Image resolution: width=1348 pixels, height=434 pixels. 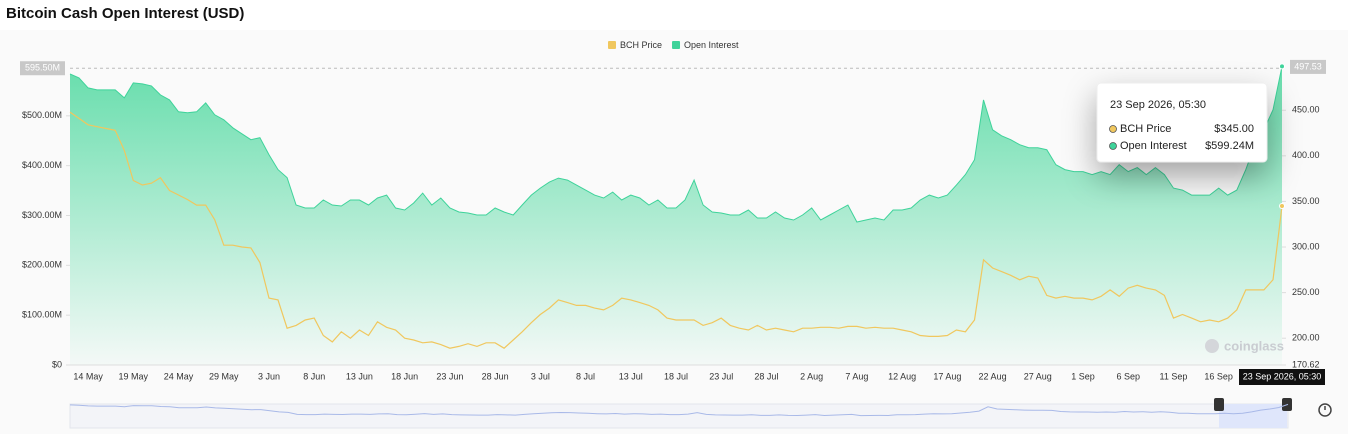 I want to click on x-tick-highlight, so click(x=1282, y=377).